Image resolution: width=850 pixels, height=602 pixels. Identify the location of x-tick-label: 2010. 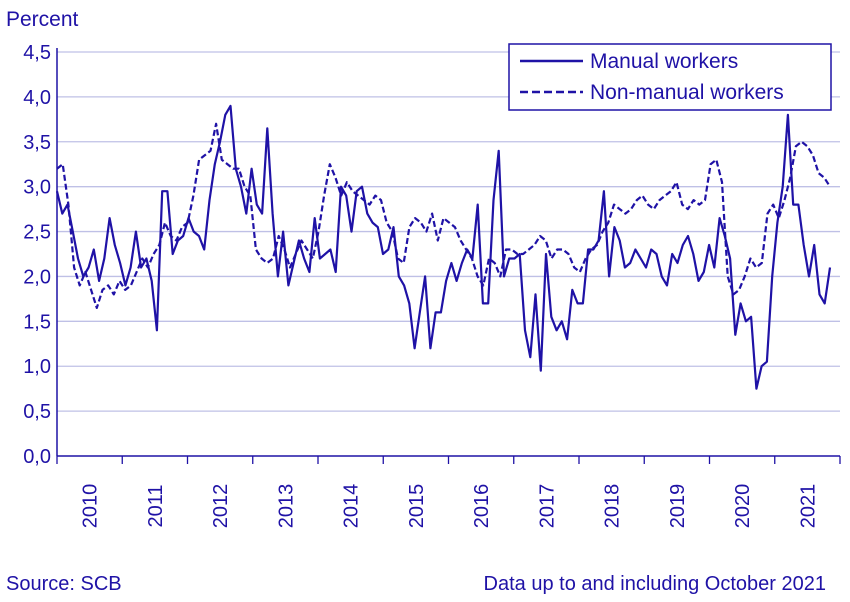
(91, 506).